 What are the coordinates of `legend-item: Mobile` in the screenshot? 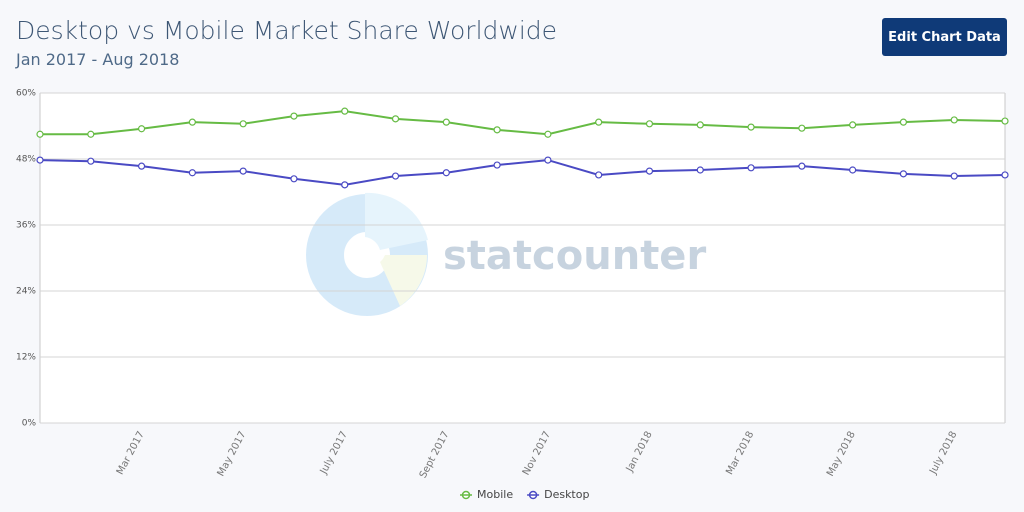 It's located at (486, 494).